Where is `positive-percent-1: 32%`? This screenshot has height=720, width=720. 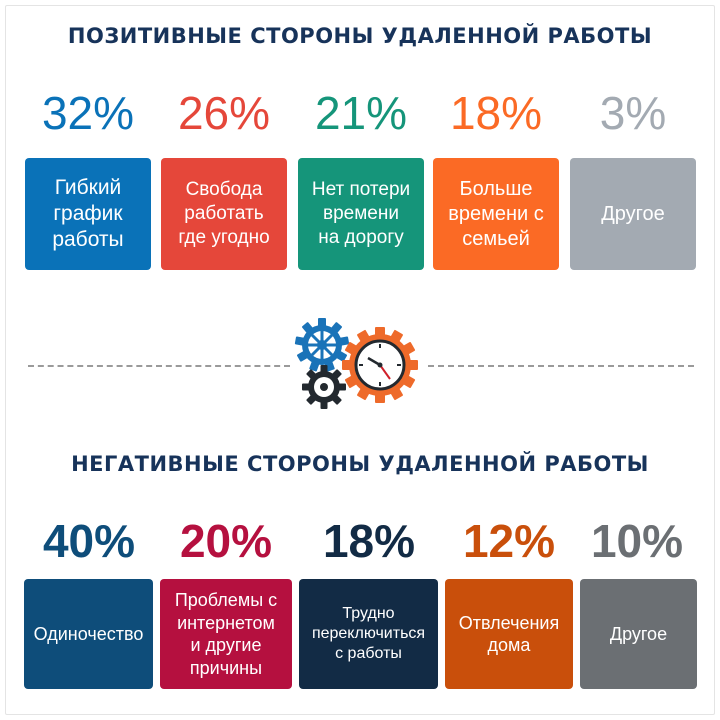
positive-percent-1: 32% is located at coordinates (88, 113).